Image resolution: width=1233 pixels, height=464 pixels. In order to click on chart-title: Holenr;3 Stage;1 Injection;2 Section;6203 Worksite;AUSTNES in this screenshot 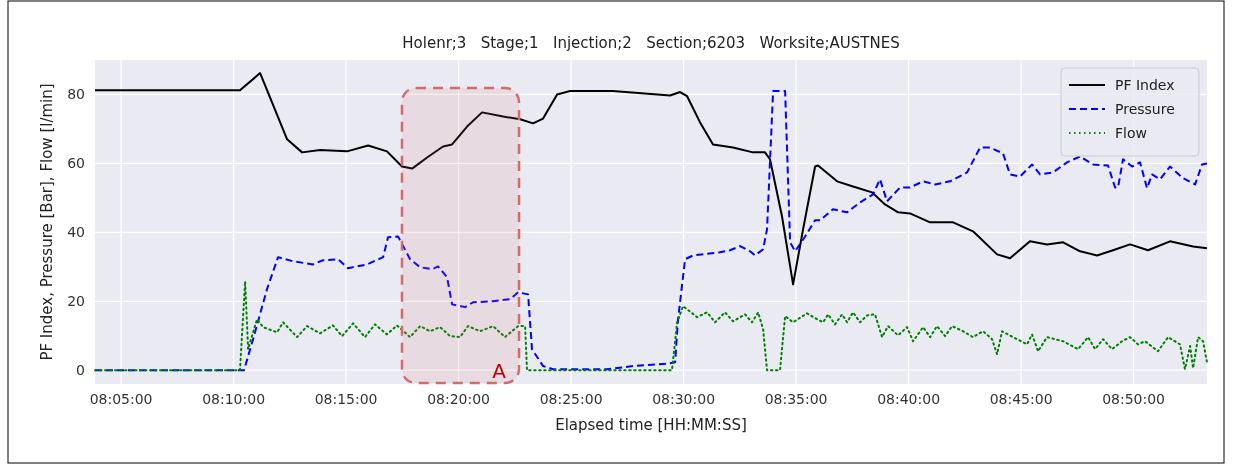, I will do `click(651, 43)`.